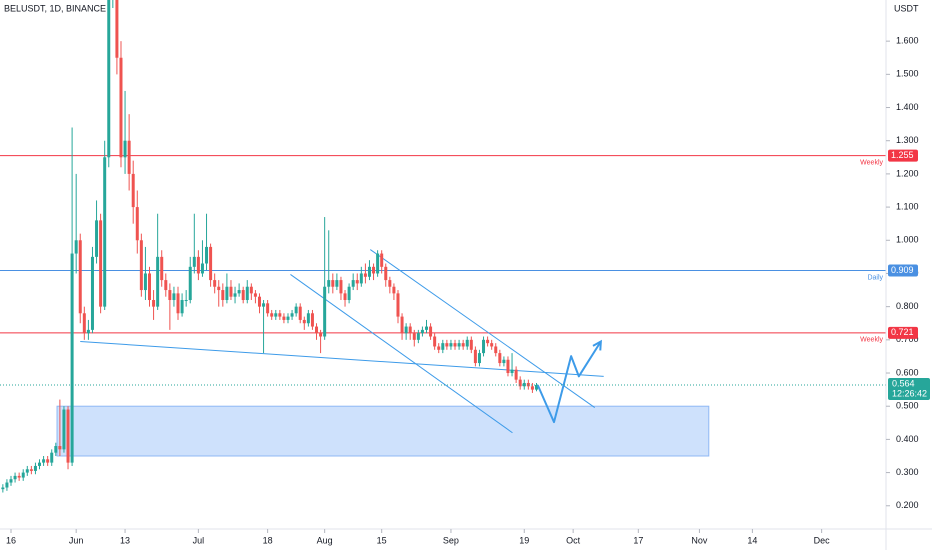 This screenshot has height=550, width=932. Describe the element at coordinates (569, 382) in the screenshot. I see `projection-path` at that location.